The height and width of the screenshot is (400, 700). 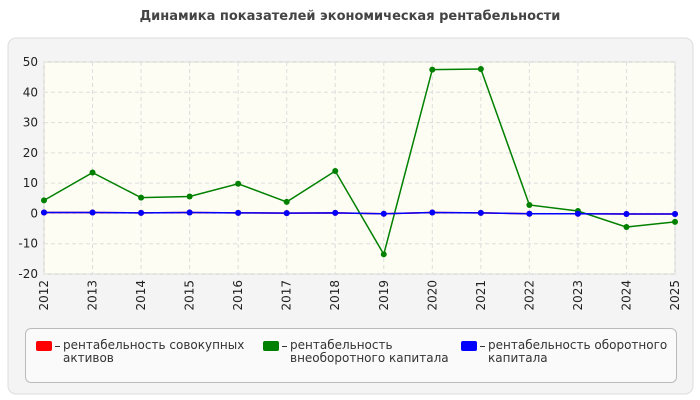 What do you see at coordinates (675, 295) in the screenshot?
I see `x-tick-label: 2025` at bounding box center [675, 295].